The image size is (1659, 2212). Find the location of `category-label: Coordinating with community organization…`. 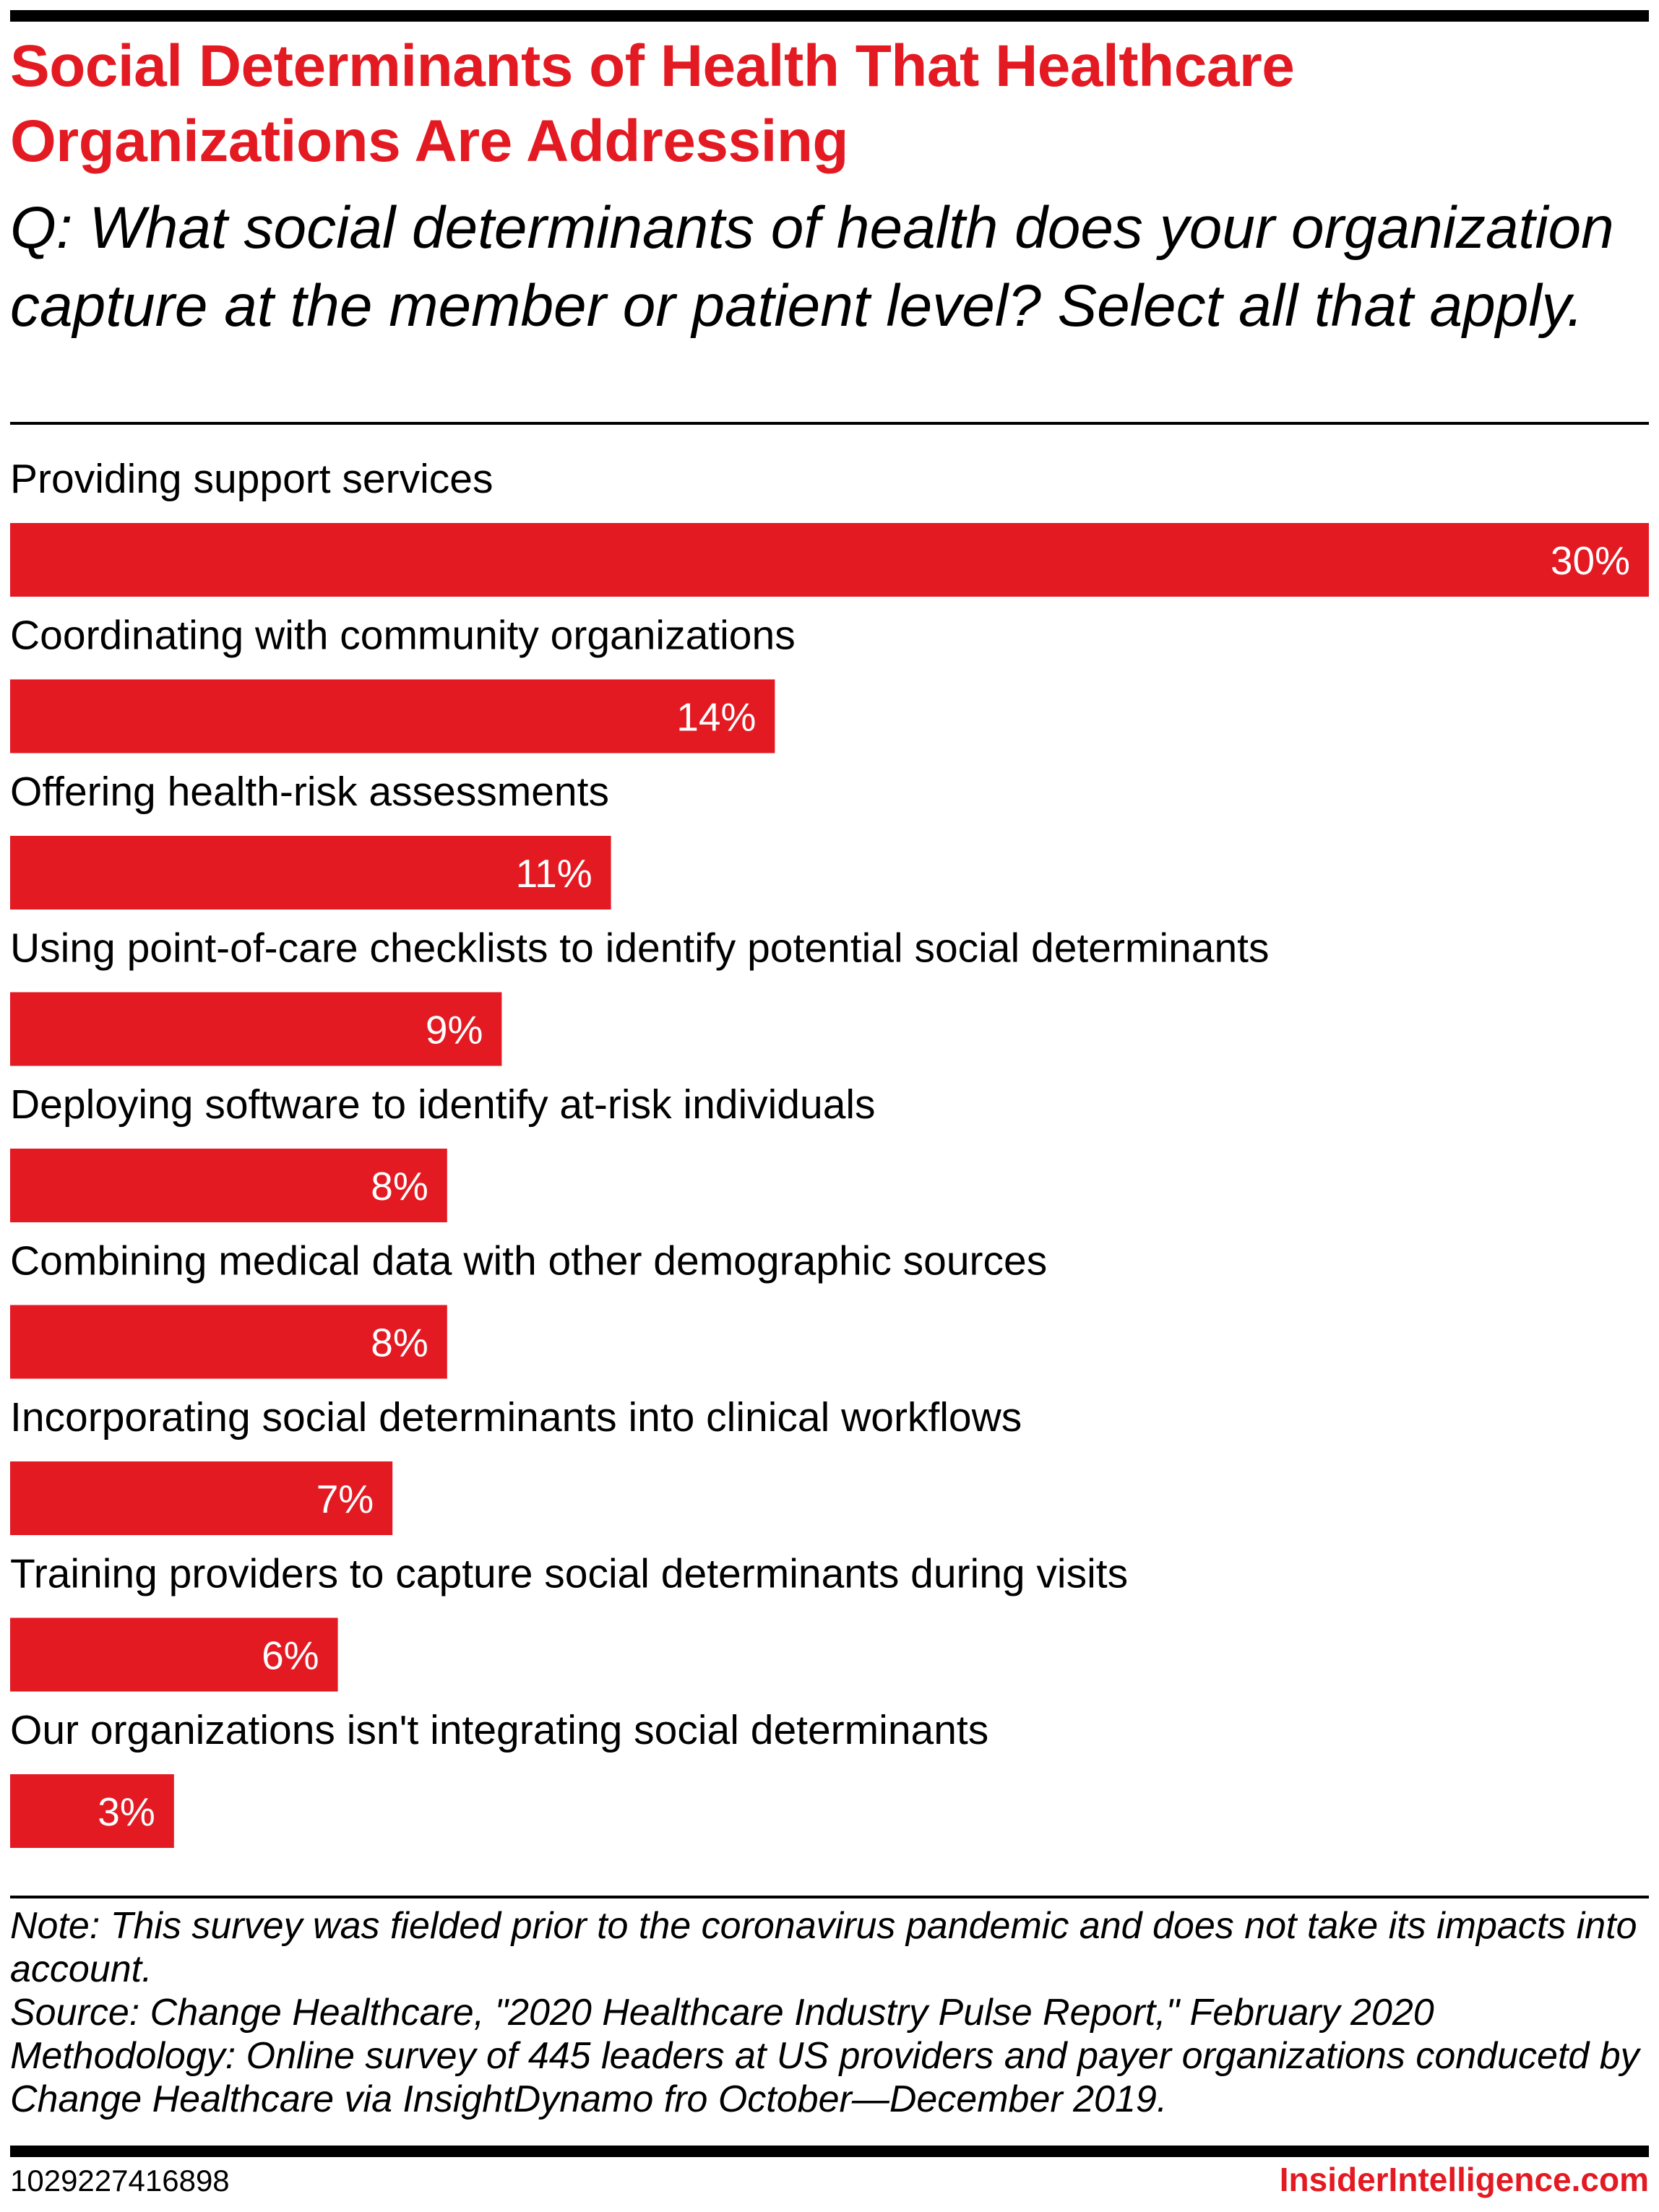

category-label: Coordinating with community organization… is located at coordinates (403, 636).